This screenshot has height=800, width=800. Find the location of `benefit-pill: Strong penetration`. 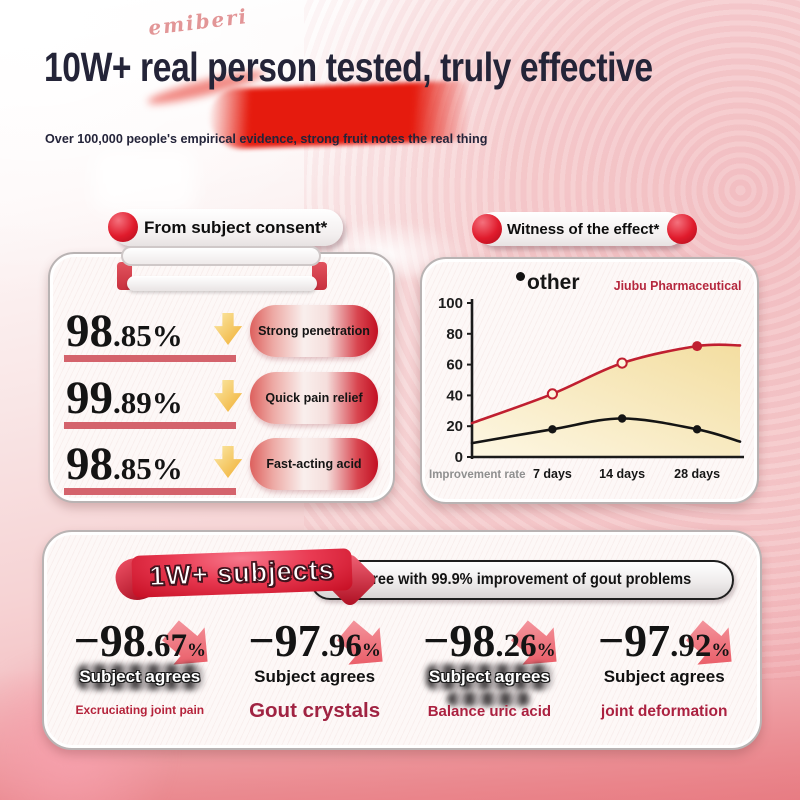

benefit-pill: Strong penetration is located at coordinates (314, 331).